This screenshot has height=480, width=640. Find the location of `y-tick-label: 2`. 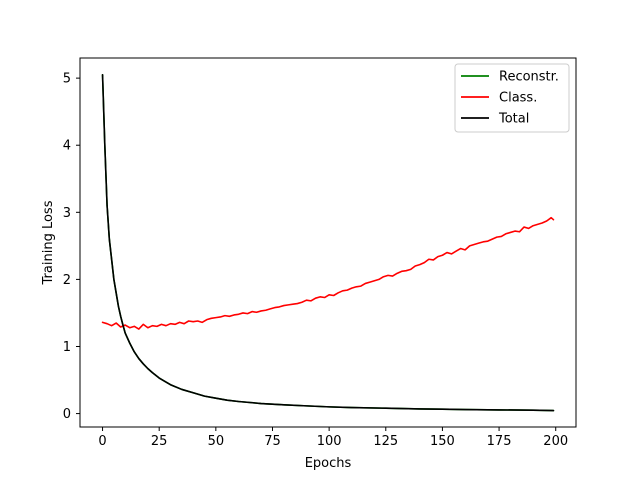

y-tick-label: 2 is located at coordinates (67, 280).